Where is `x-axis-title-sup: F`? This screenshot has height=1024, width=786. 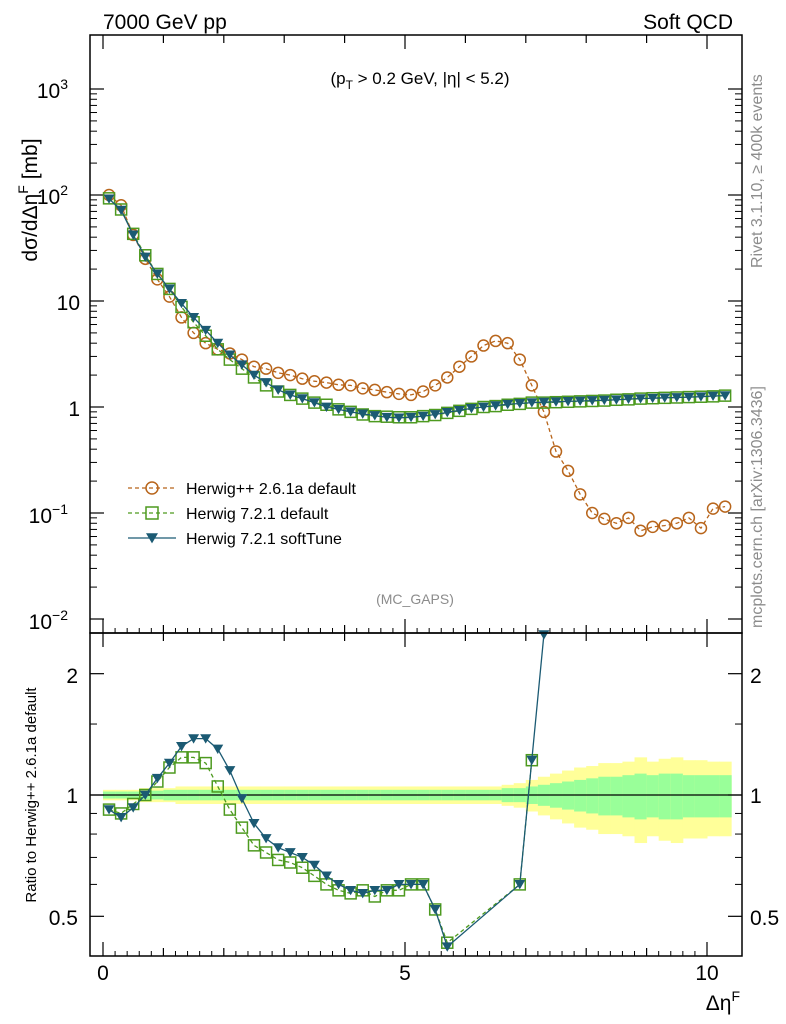
x-axis-title-sup: F is located at coordinates (735, 996).